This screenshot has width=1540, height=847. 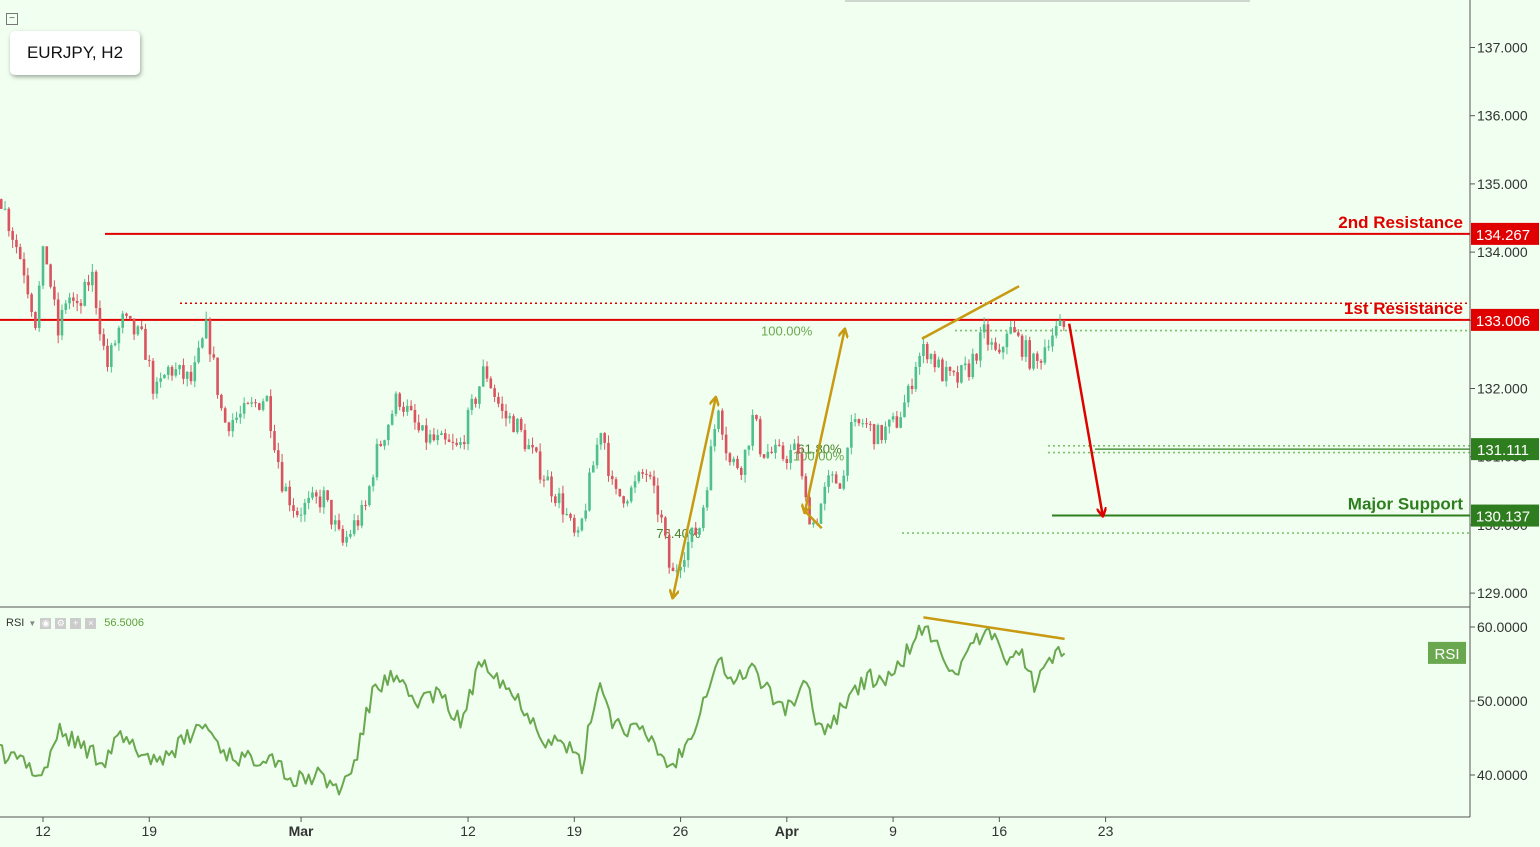 I want to click on dropdown-icon: ▼, so click(x=32, y=623).